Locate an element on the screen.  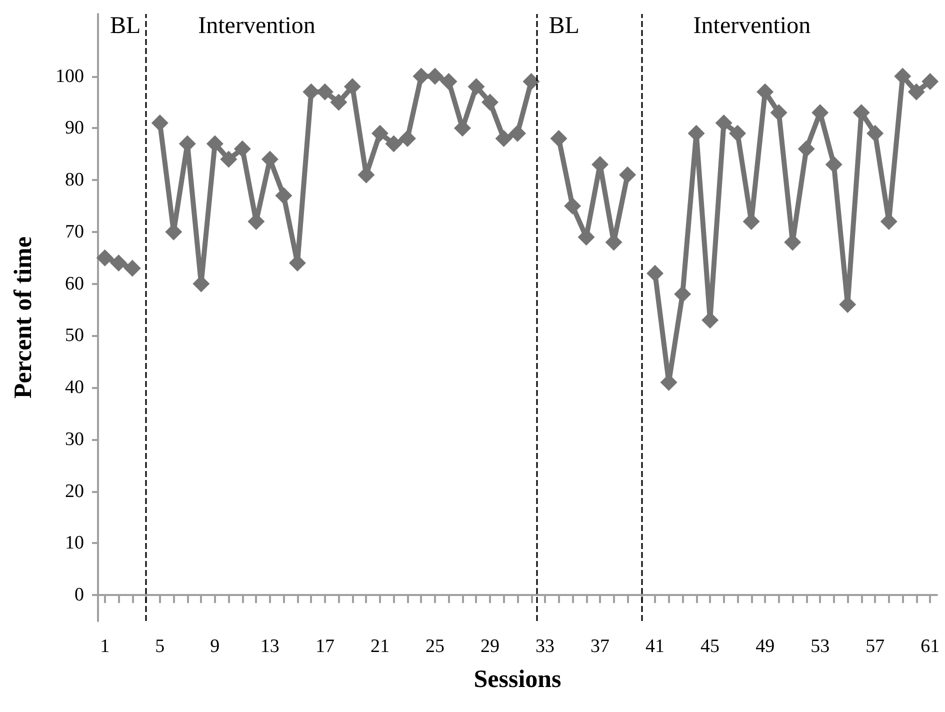
y-tick-label: 20 is located at coordinates (74, 491).